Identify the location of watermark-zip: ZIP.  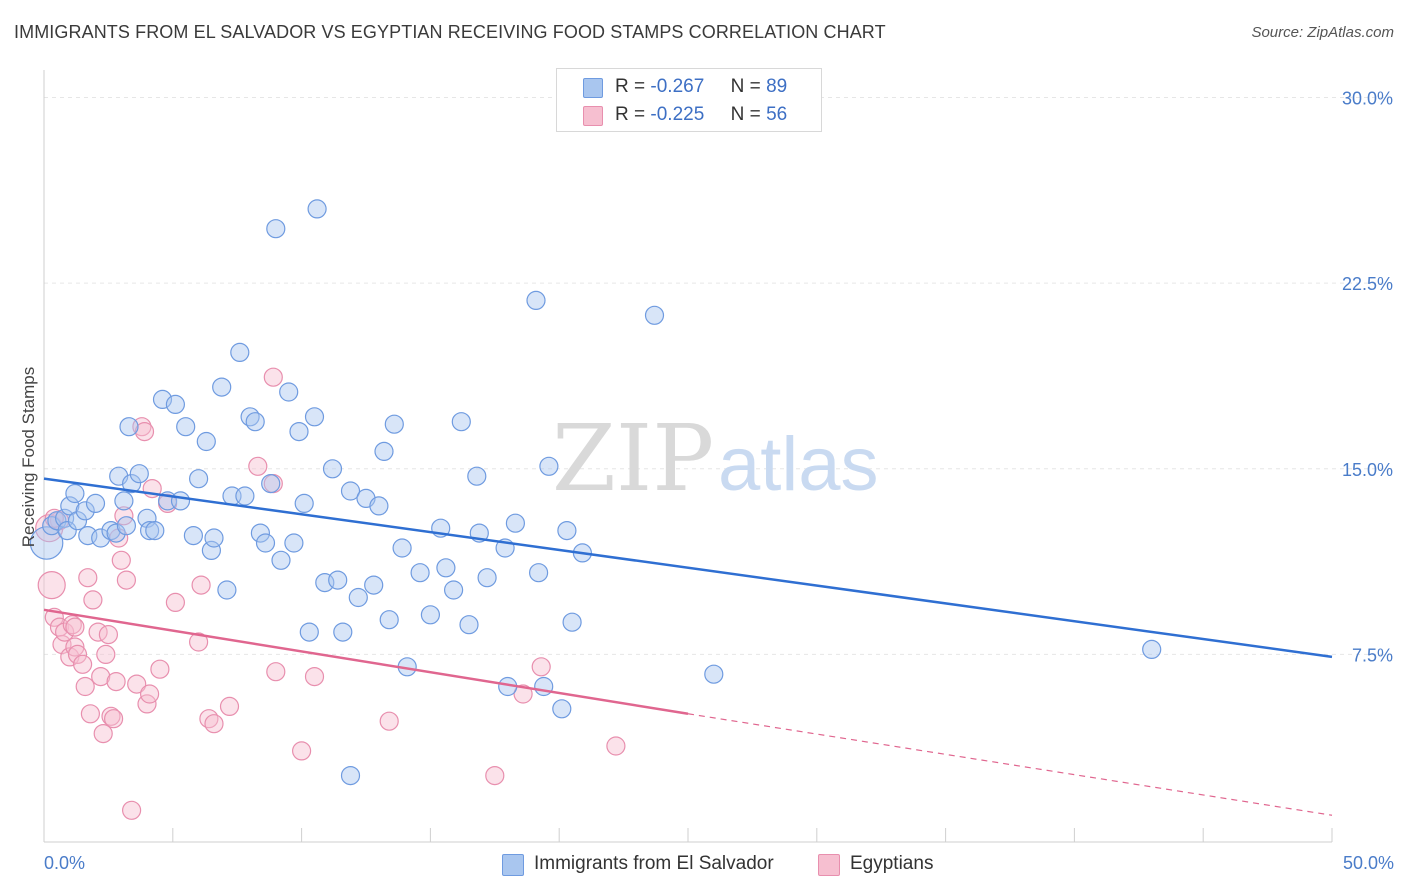
(633, 458).